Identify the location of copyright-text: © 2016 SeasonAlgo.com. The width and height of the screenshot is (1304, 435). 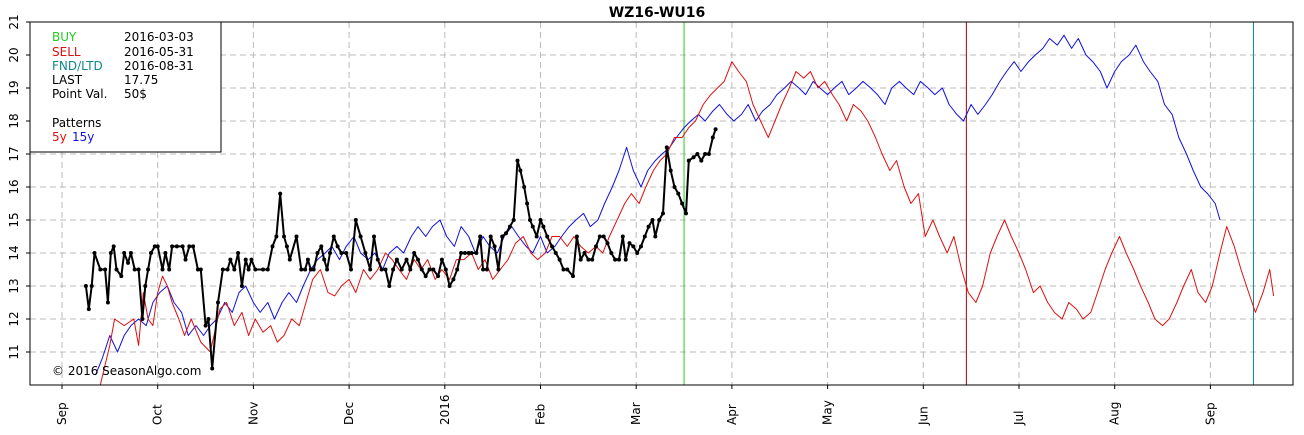
(126, 371).